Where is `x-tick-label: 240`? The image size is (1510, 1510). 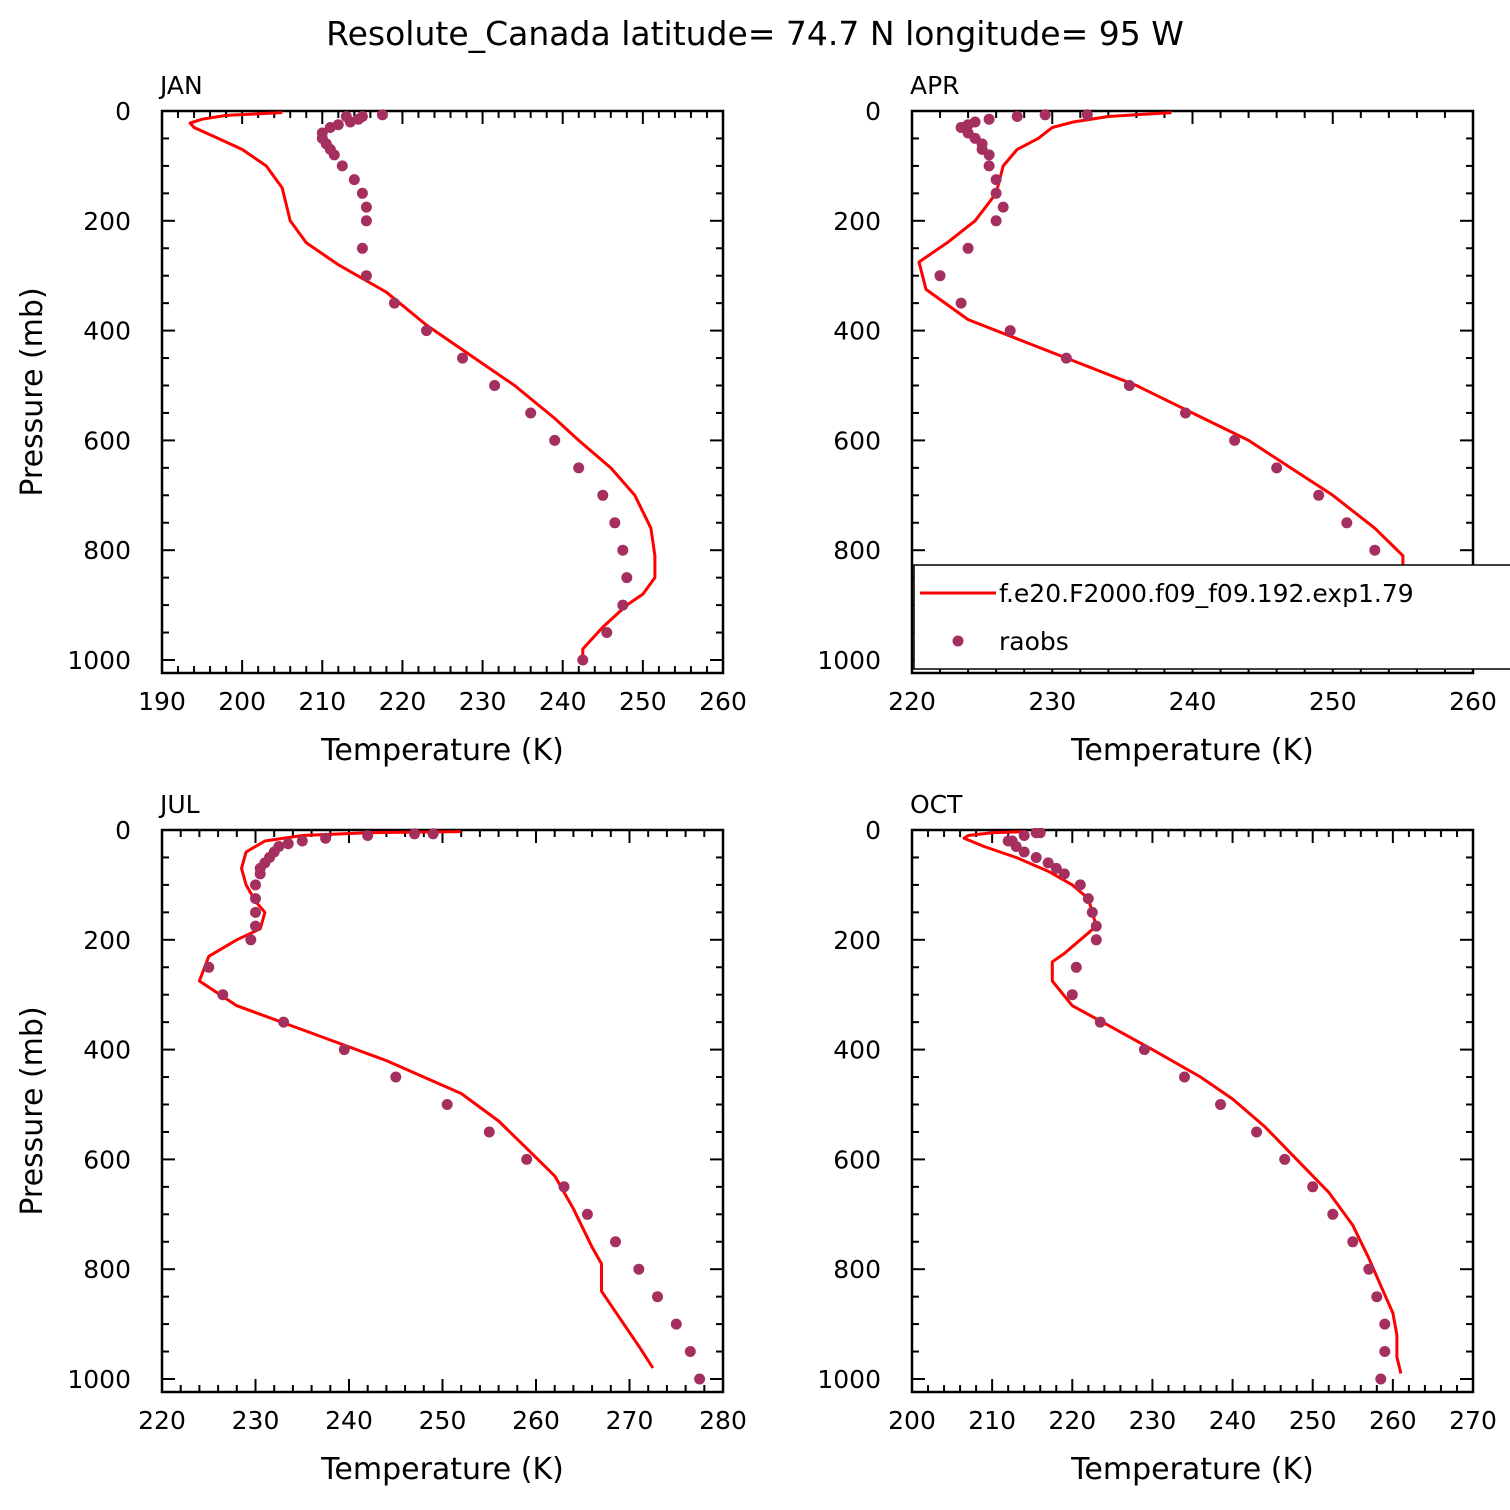 x-tick-label: 240 is located at coordinates (349, 1420).